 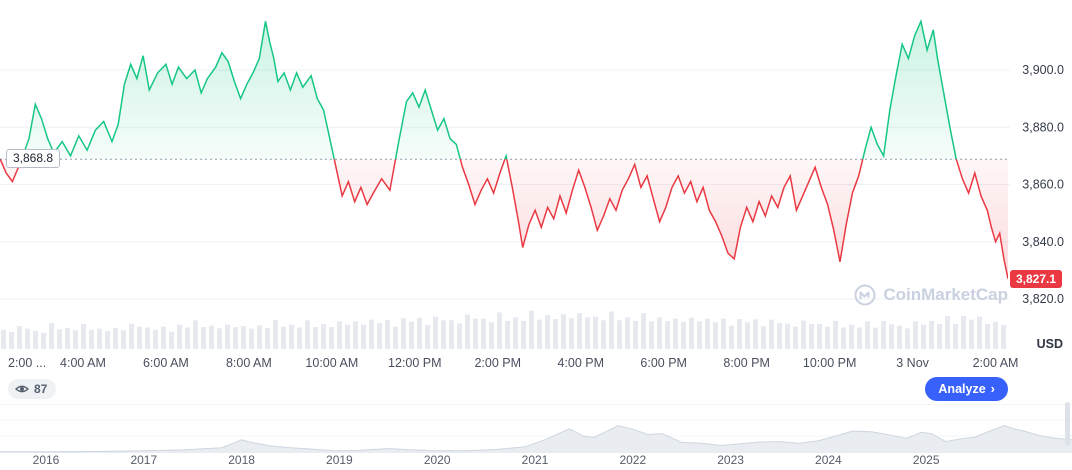 I want to click on chart-controls-row: 87 Analyze ›, so click(x=536, y=389).